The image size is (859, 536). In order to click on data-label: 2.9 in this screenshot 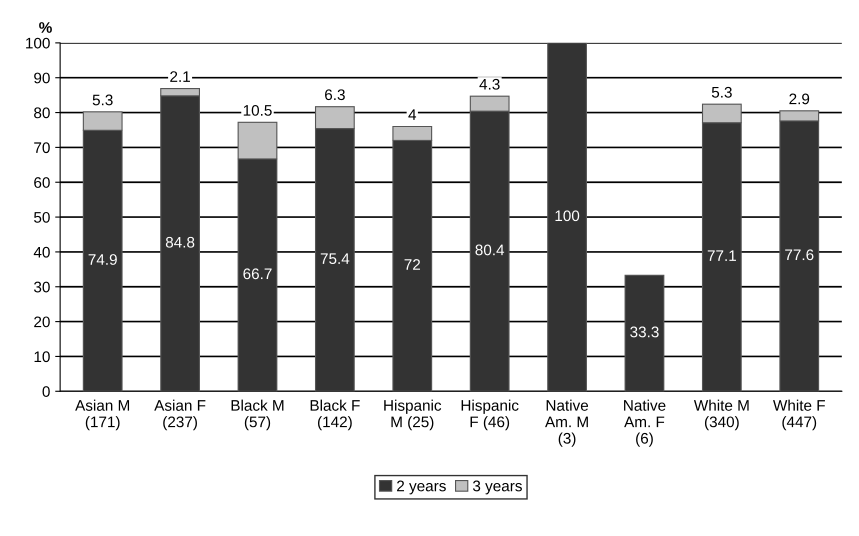, I will do `click(799, 98)`.